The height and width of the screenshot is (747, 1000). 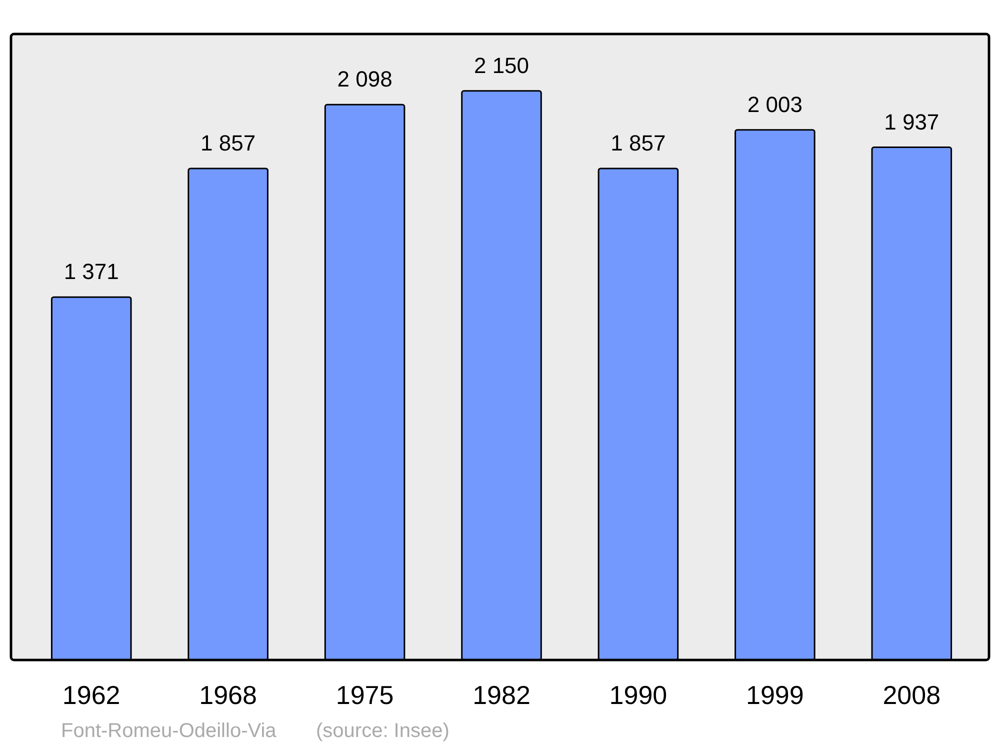 I want to click on data-label: 2 150, so click(x=502, y=65).